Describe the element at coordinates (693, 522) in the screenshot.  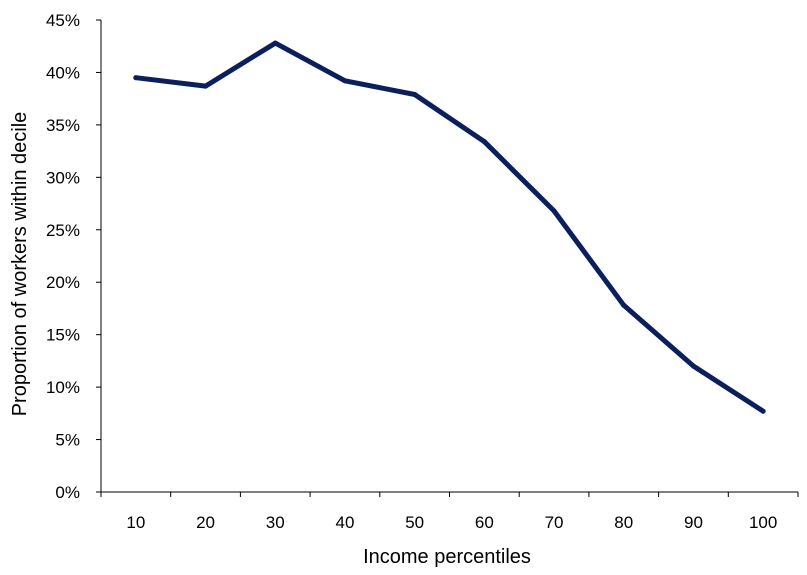
I see `x-tick-label: 90` at that location.